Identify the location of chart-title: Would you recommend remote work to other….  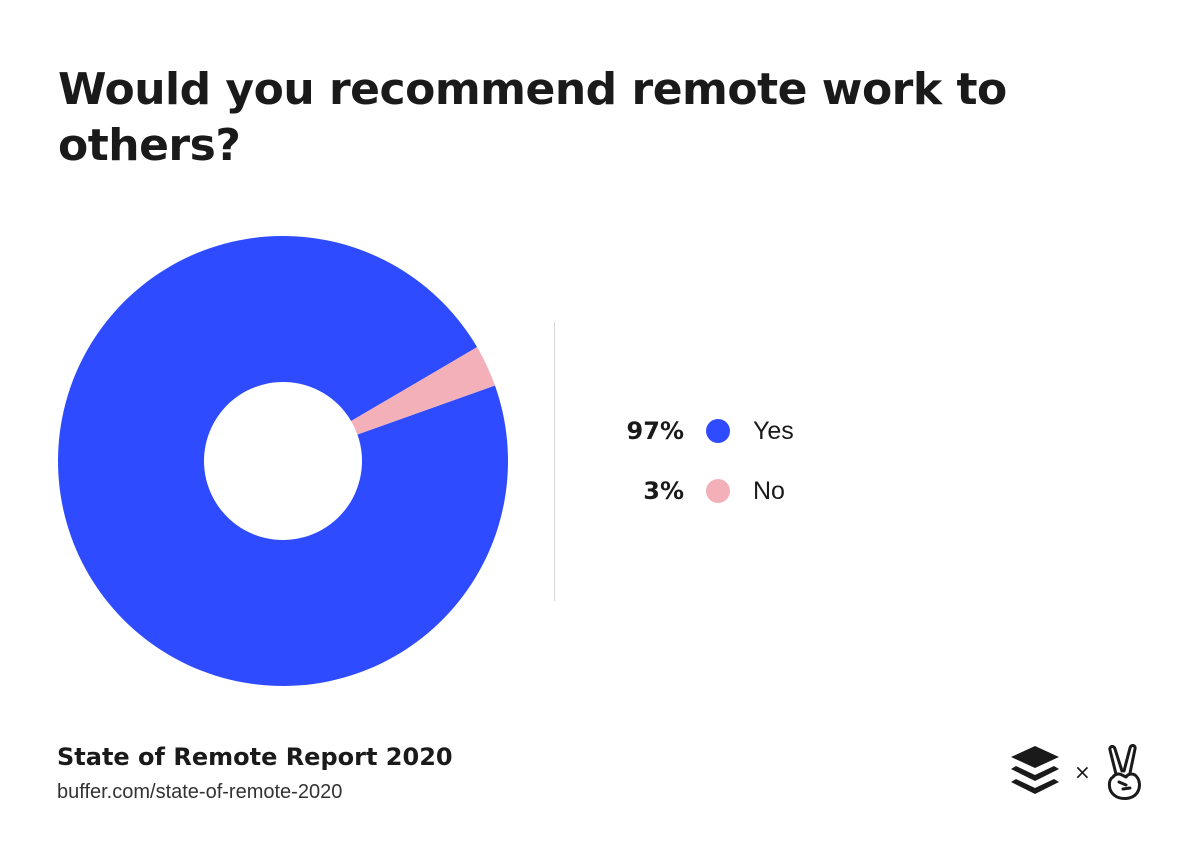
(532, 117).